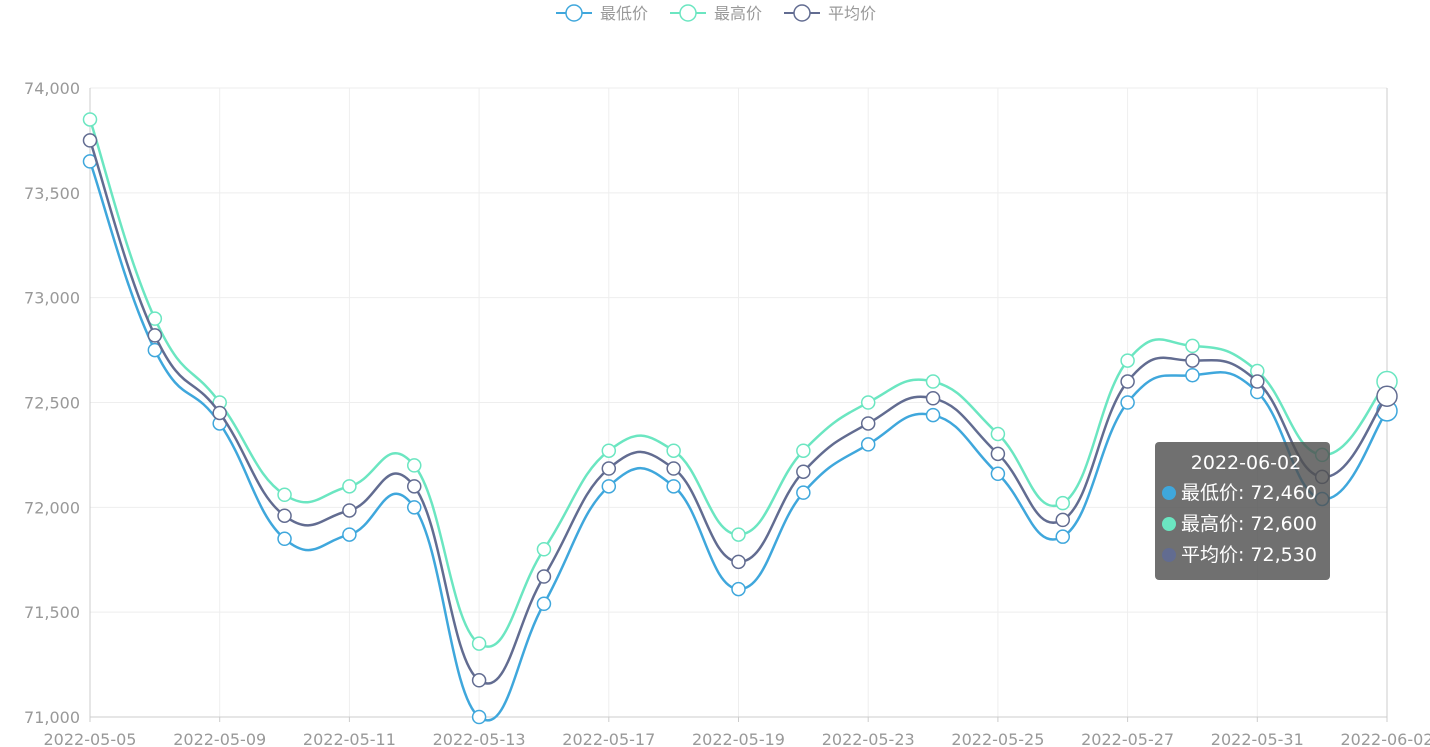 The width and height of the screenshot is (1430, 747). What do you see at coordinates (1127, 738) in the screenshot?
I see `x-tick-label: 2022-05-27` at bounding box center [1127, 738].